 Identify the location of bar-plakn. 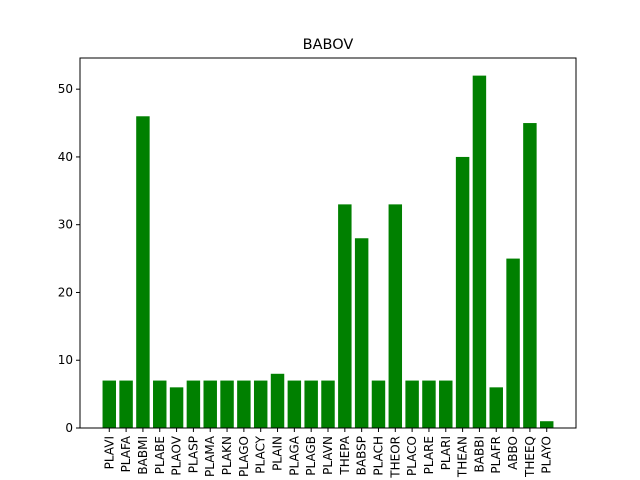
(227, 404).